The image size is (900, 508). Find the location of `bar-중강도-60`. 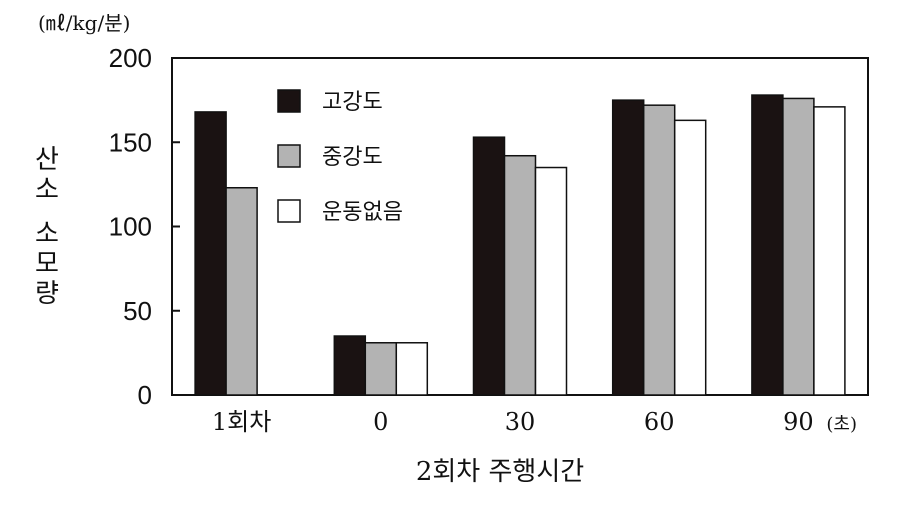

bar-중강도-60 is located at coordinates (659, 250).